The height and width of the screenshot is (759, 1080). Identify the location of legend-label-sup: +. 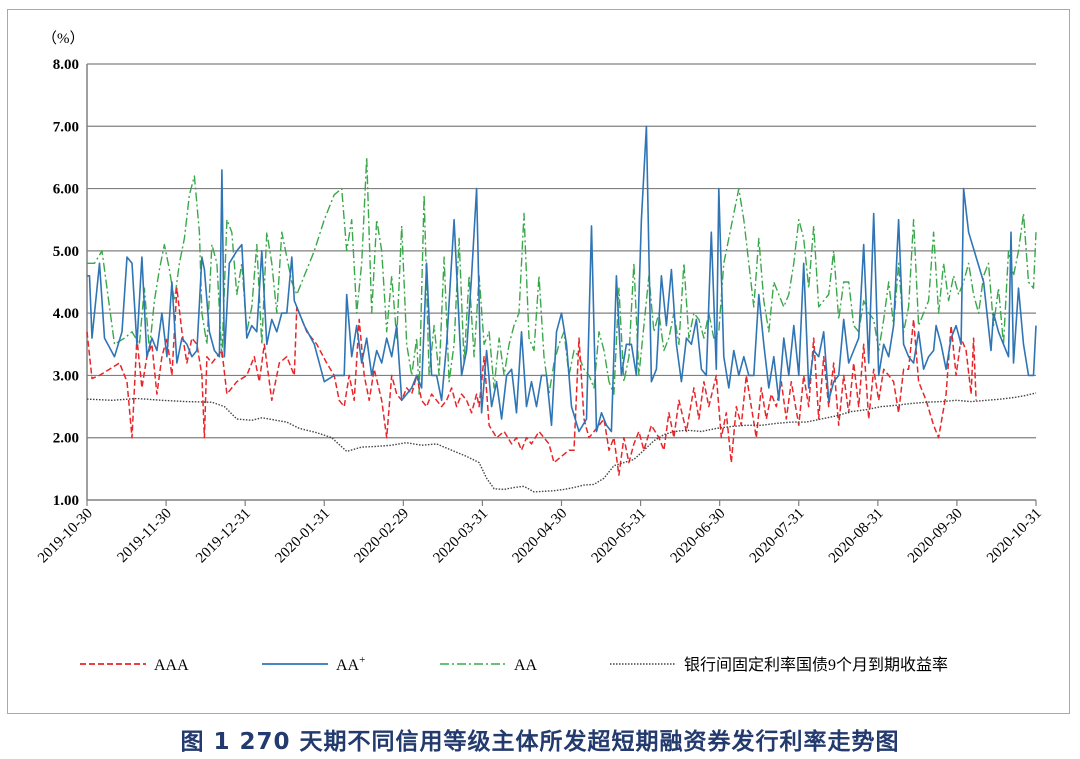
(362, 660).